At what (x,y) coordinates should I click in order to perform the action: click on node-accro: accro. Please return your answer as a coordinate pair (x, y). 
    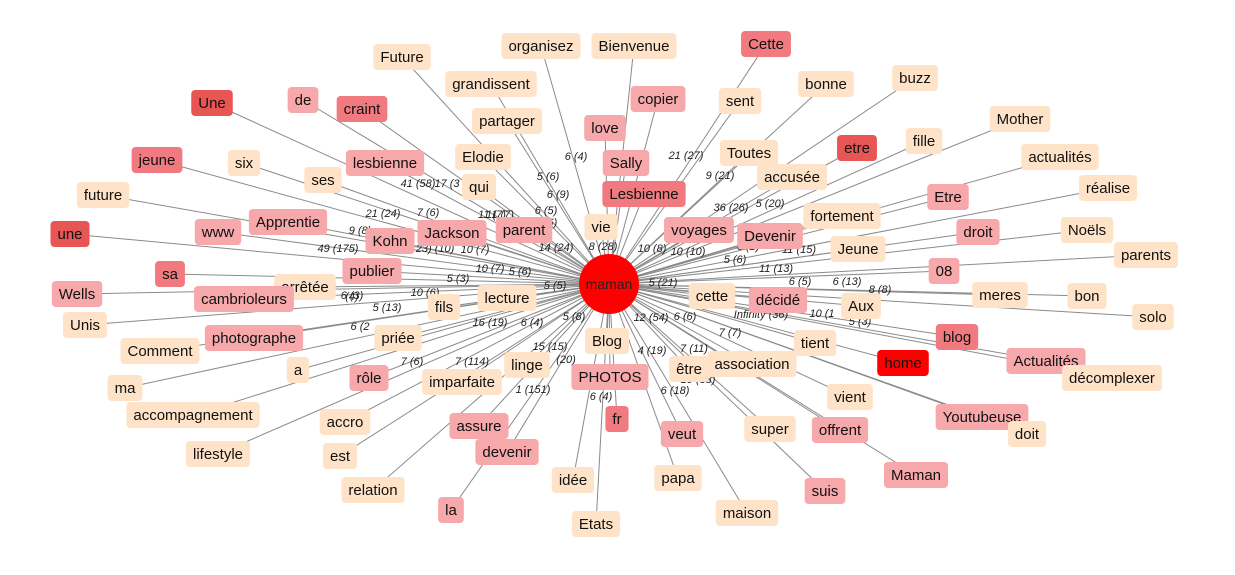
    Looking at the image, I should click on (345, 422).